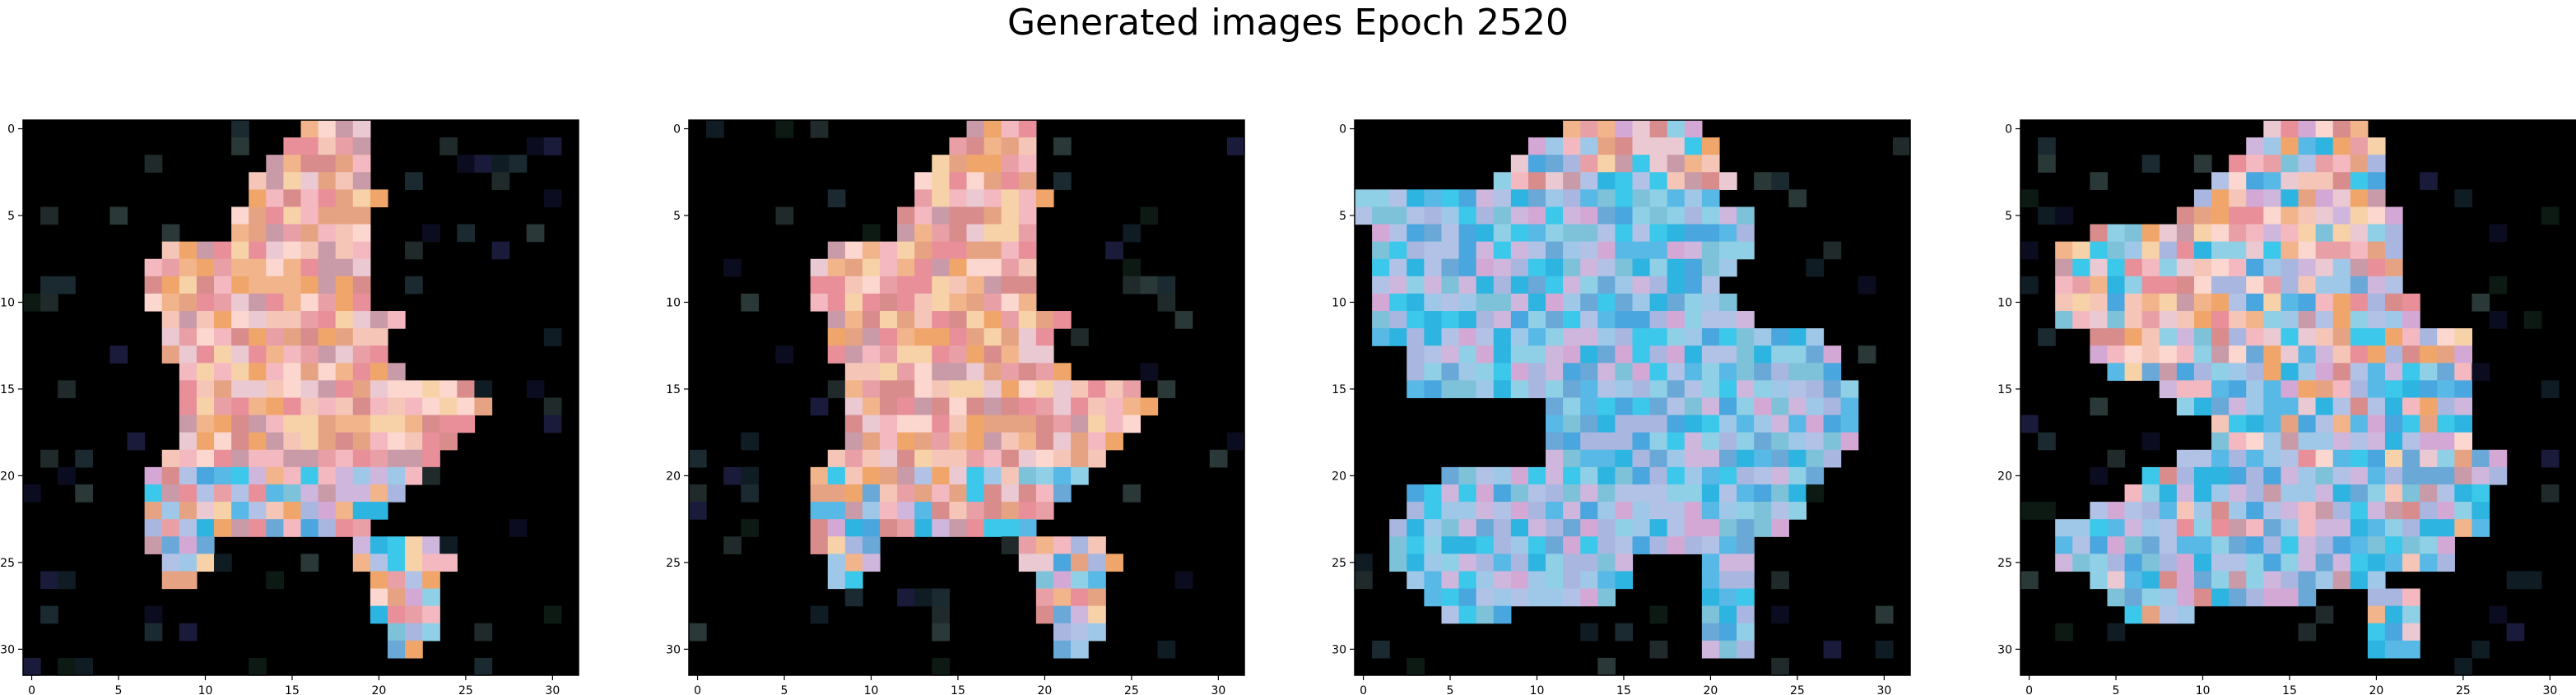  Describe the element at coordinates (677, 130) in the screenshot. I see `y-tick-label: 0` at that location.